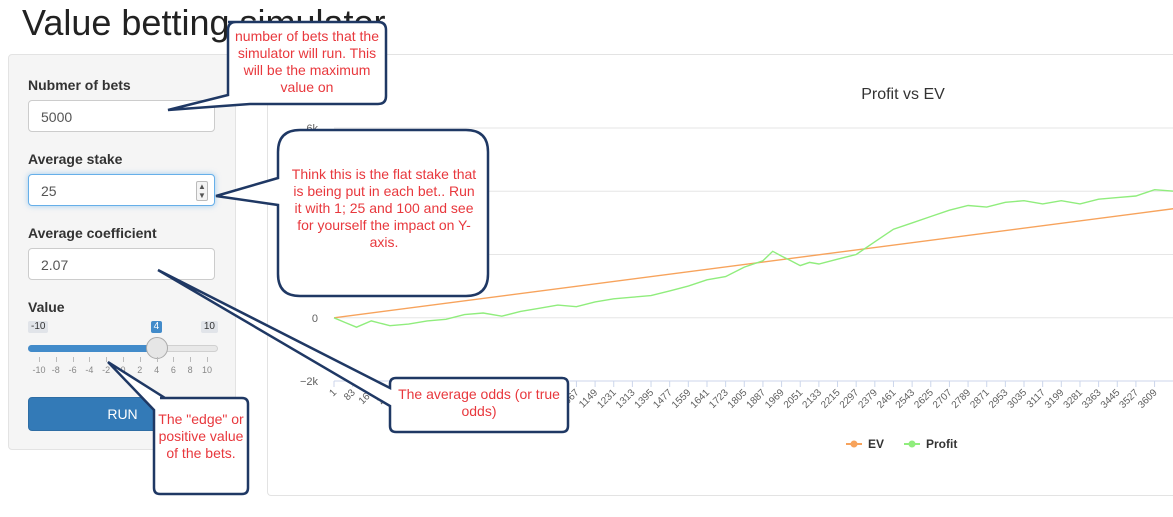 The image size is (1173, 517). I want to click on slider-grid-label: -6, so click(72, 370).